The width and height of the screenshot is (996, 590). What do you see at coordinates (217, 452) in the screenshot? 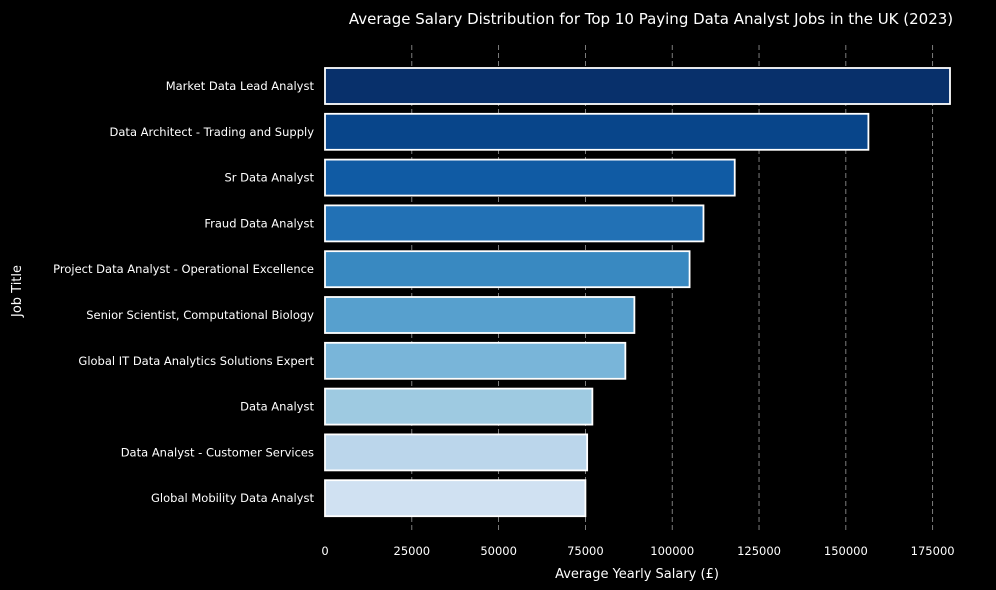
I see `y-tick-label: Data Analyst - Customer Services` at bounding box center [217, 452].